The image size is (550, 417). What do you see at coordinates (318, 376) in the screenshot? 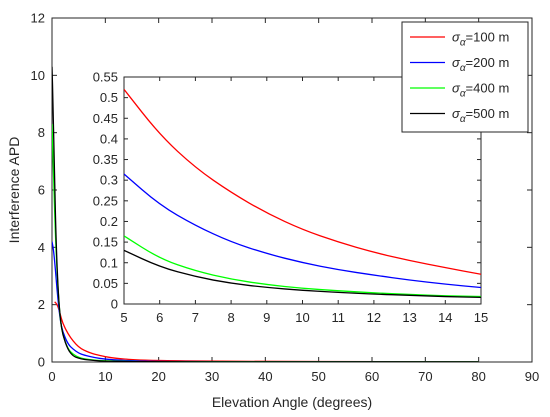
I see `main-x-tick-label: 50` at bounding box center [318, 376].